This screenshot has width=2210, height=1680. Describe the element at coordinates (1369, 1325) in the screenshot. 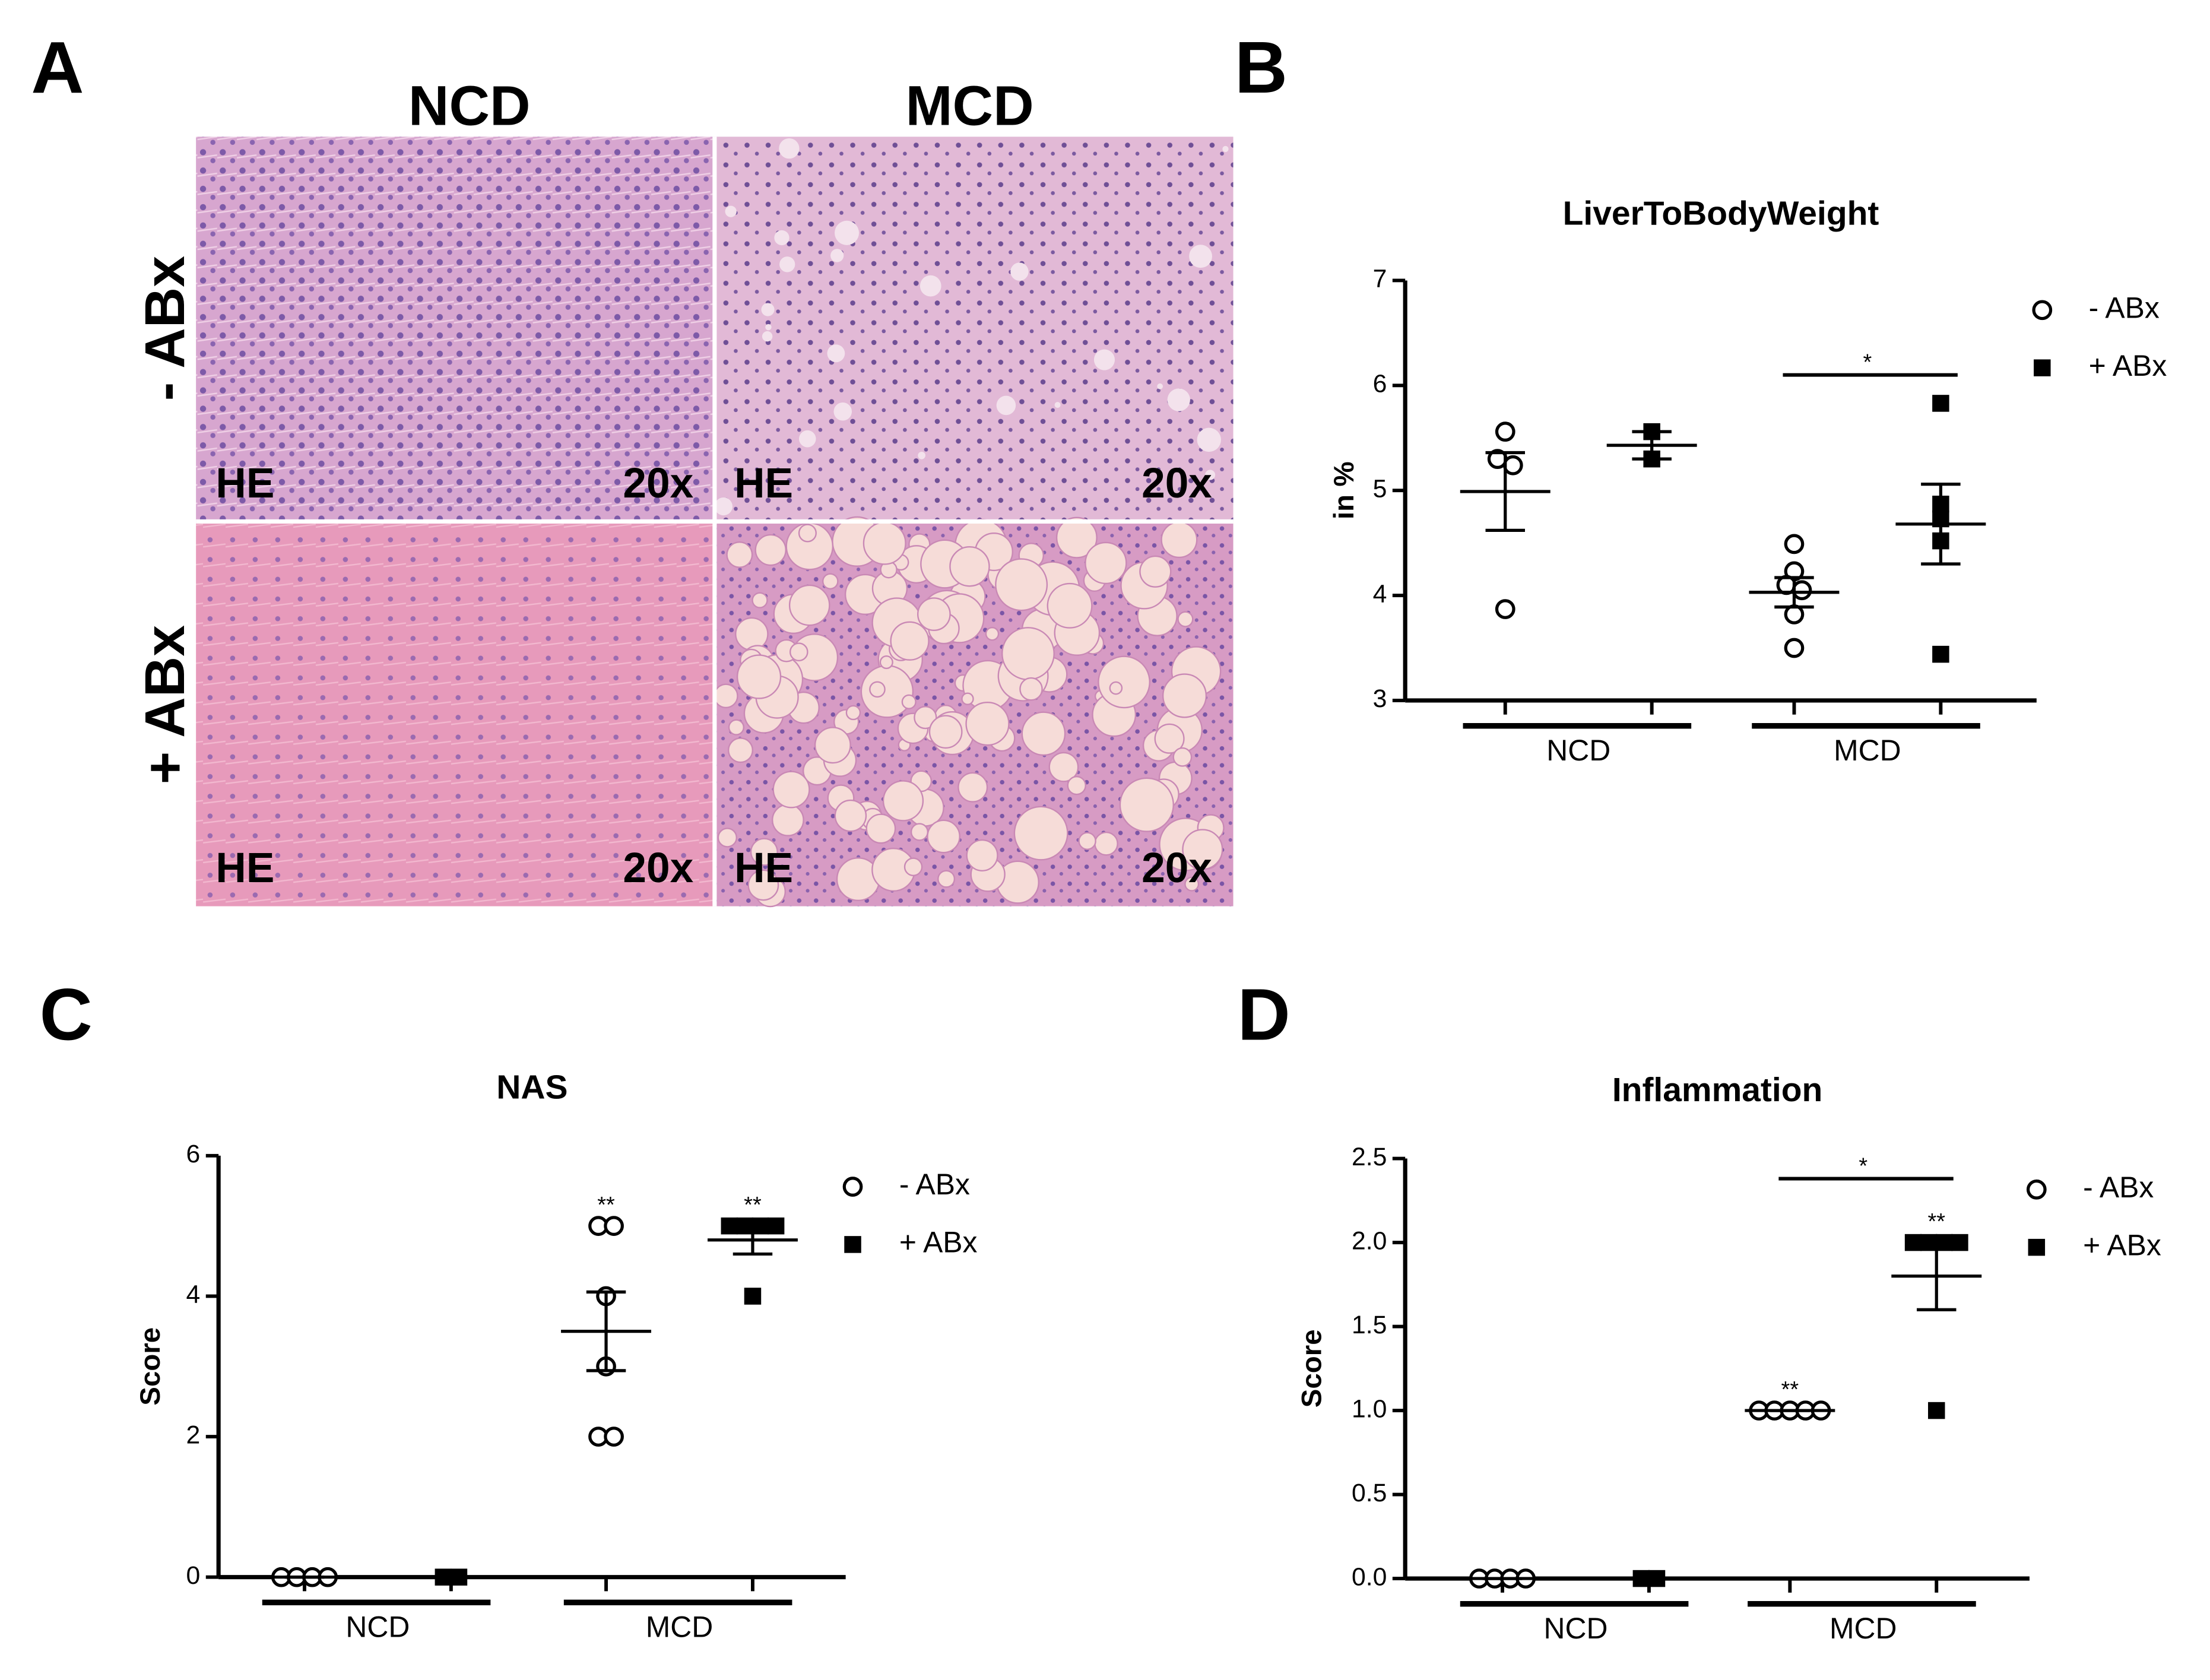

I see `y-tick-label: 1.5` at that location.